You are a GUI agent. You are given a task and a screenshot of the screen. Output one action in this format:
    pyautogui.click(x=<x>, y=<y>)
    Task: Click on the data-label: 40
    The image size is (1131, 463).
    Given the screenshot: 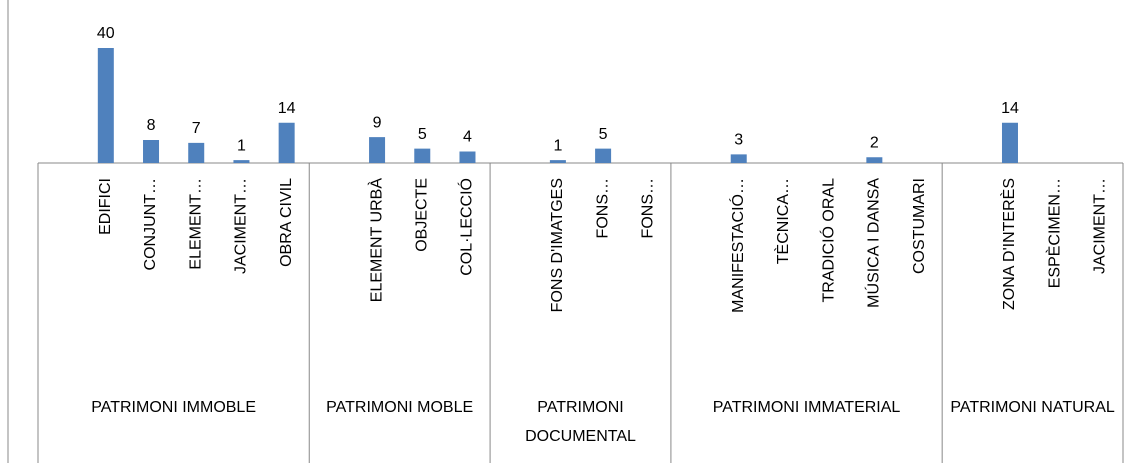 What is the action you would take?
    pyautogui.click(x=106, y=33)
    